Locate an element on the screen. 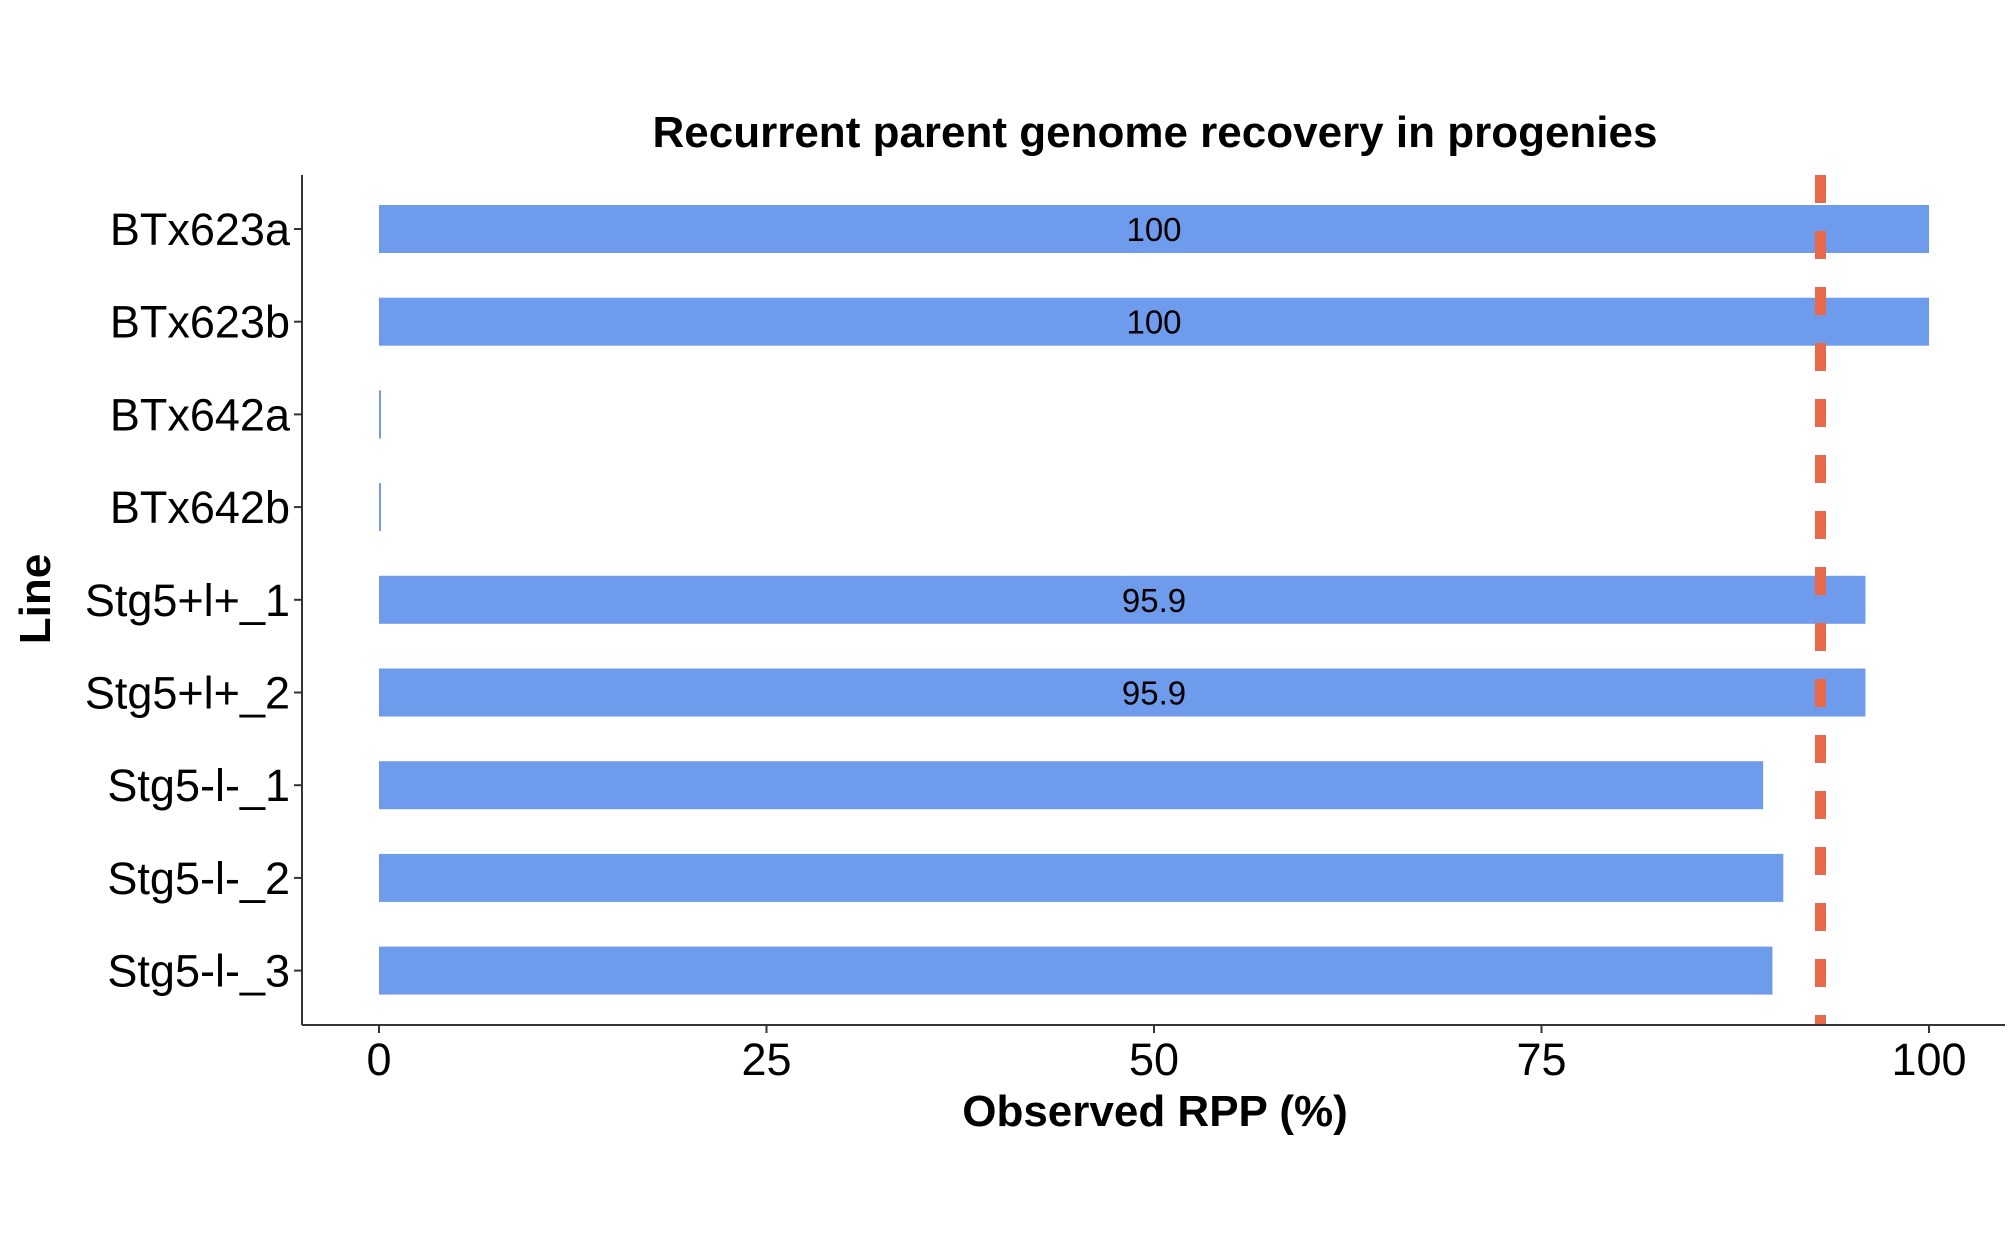  data-labels-group: 100 100 95.9 95.9 is located at coordinates (1154, 461).